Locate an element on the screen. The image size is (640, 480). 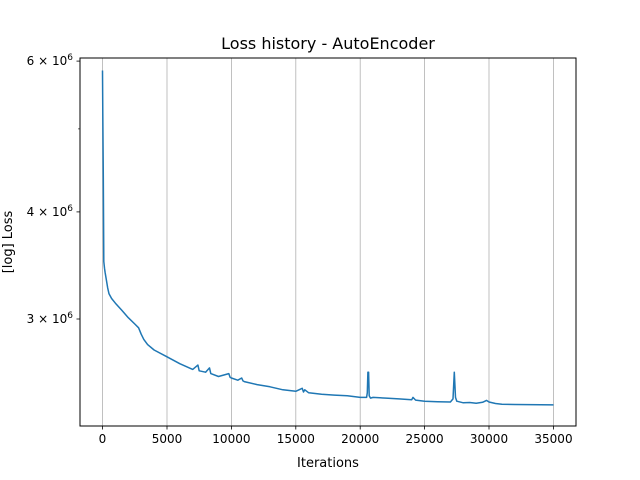
x-tick-label: 10000 is located at coordinates (231, 439).